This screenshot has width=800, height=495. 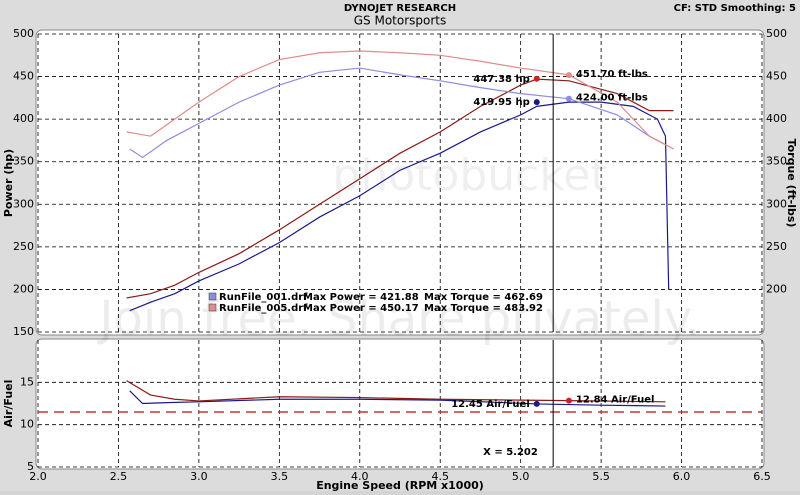 What do you see at coordinates (490, 404) in the screenshot?
I see `marker-label: 12.45 Air/Fuel` at bounding box center [490, 404].